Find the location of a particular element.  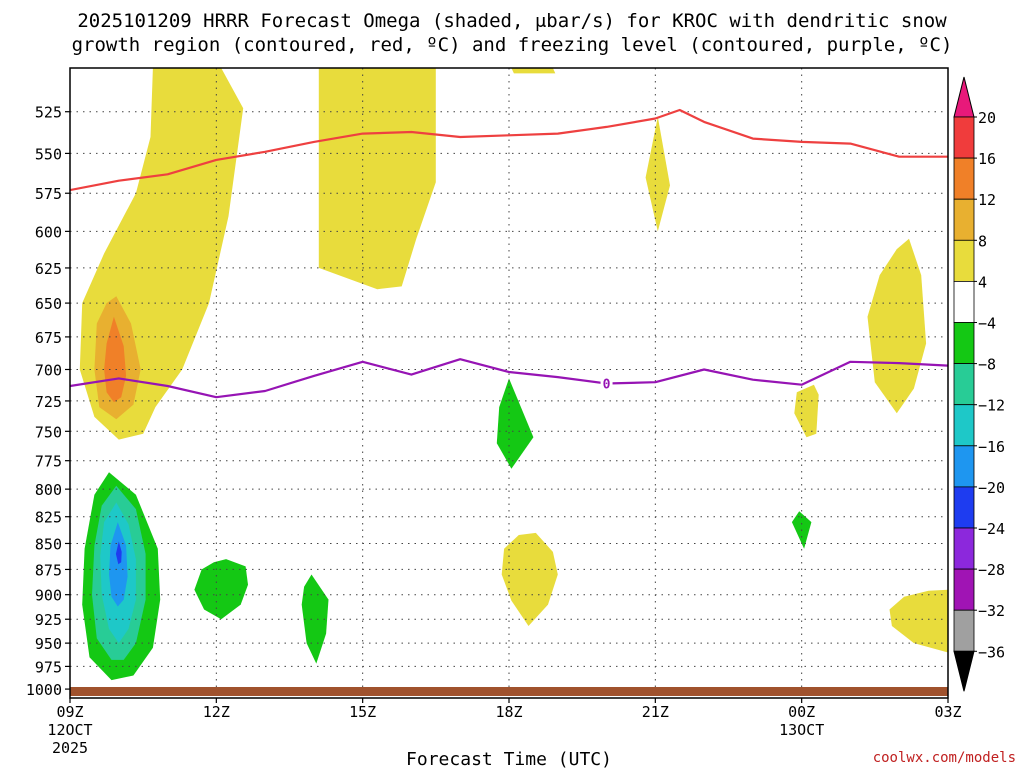

colorbar-label-6: −8 is located at coordinates (987, 365).